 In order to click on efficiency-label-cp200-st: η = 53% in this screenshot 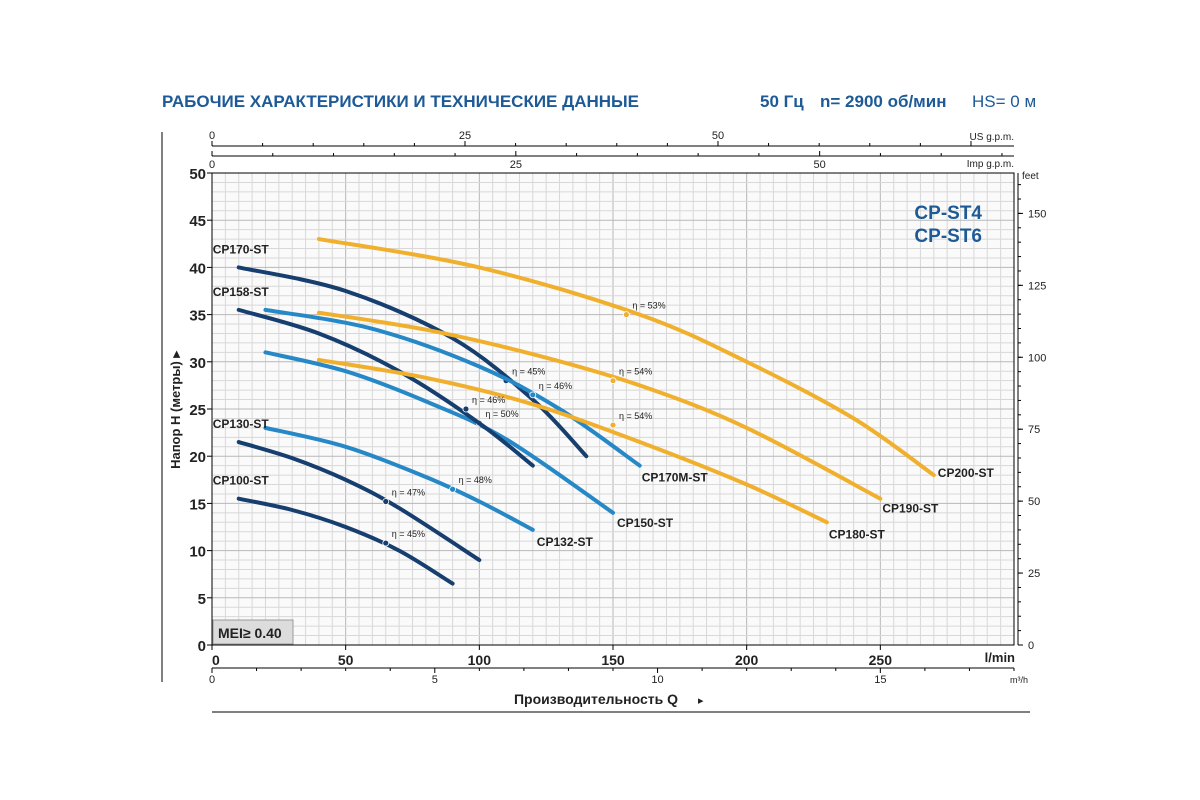, I will do `click(648, 306)`.